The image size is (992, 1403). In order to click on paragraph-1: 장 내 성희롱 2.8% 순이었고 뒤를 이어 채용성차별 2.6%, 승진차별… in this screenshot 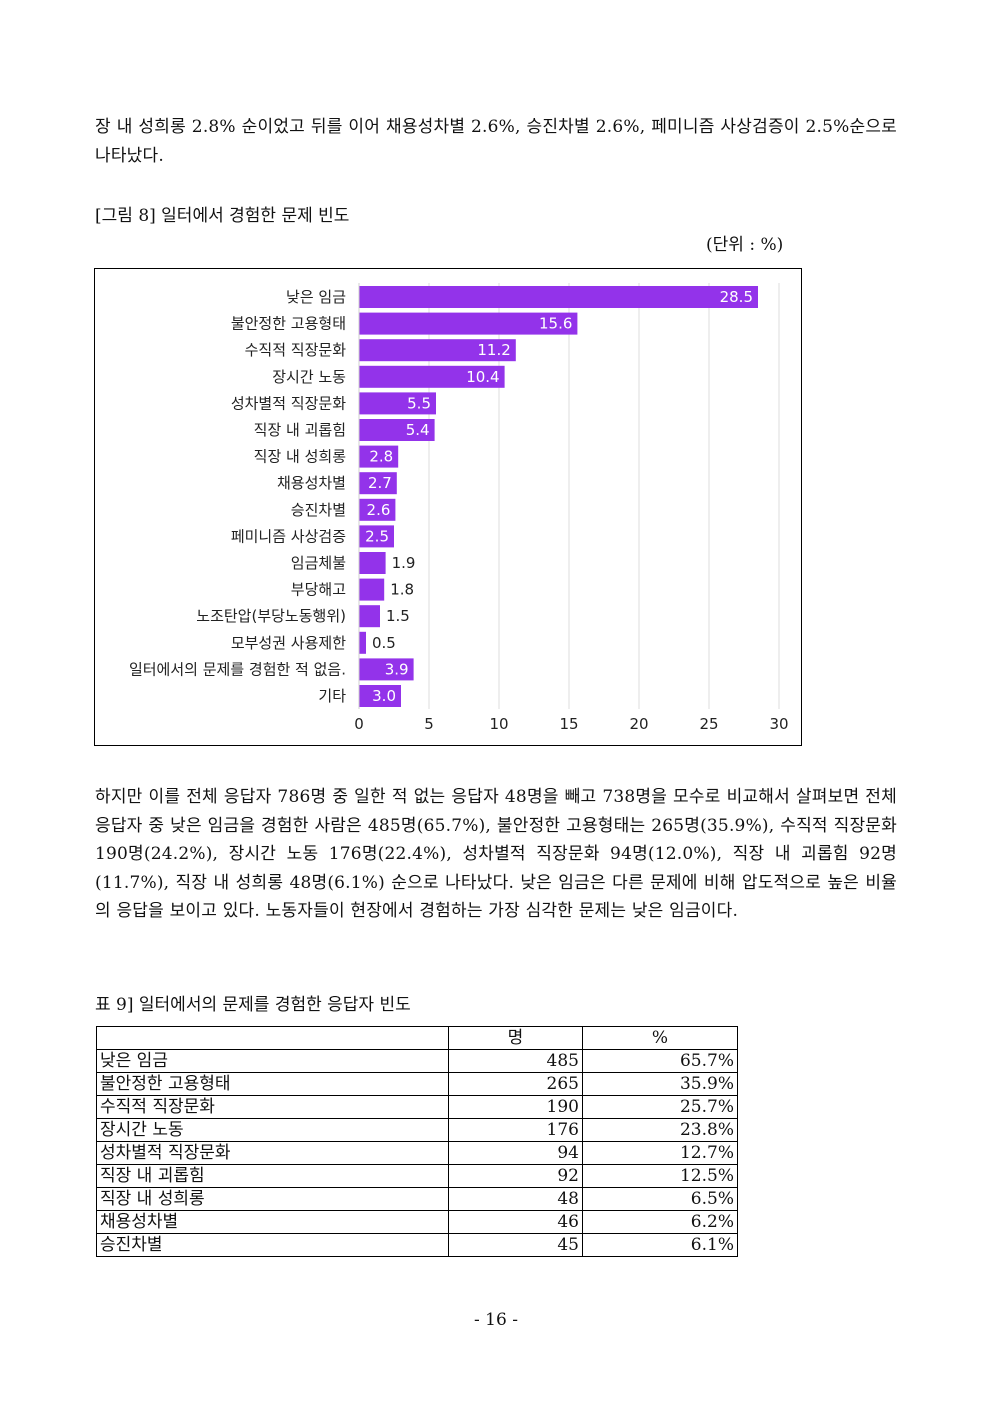, I will do `click(496, 141)`.